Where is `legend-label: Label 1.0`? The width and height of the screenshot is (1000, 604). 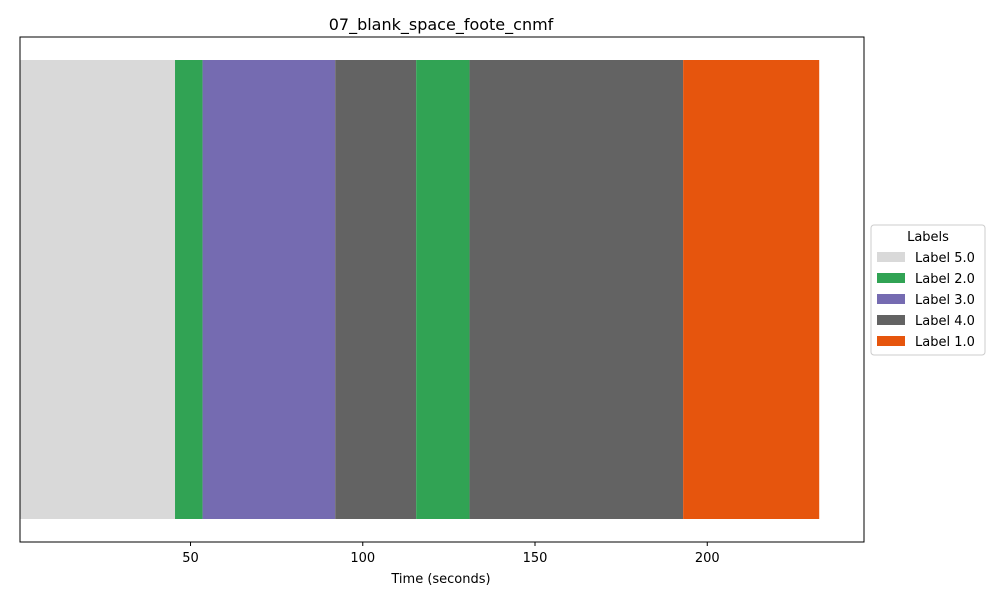
legend-label: Label 1.0 is located at coordinates (945, 342).